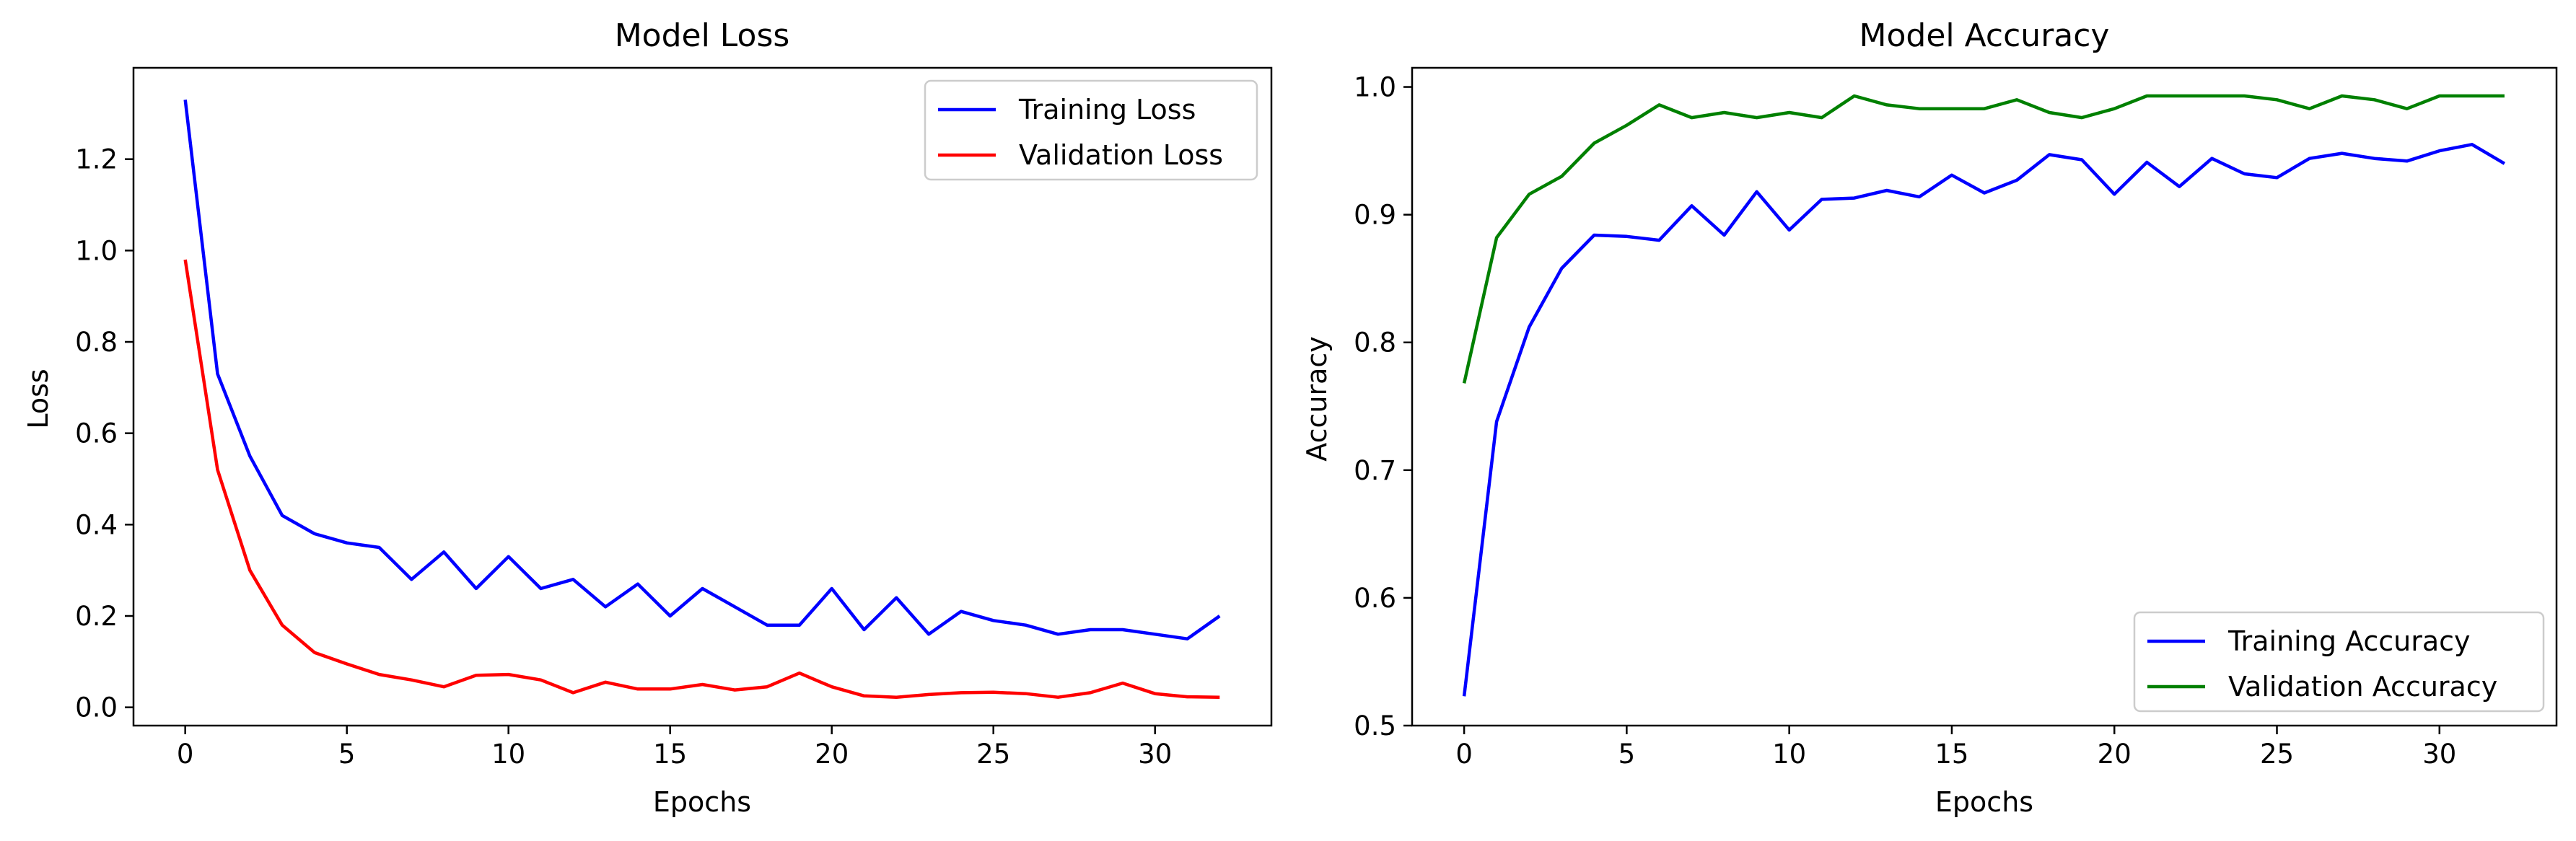 This screenshot has width=2576, height=841. Describe the element at coordinates (1984, 802) in the screenshot. I see `accuracy-chart-x-axis-label: Epochs` at that location.